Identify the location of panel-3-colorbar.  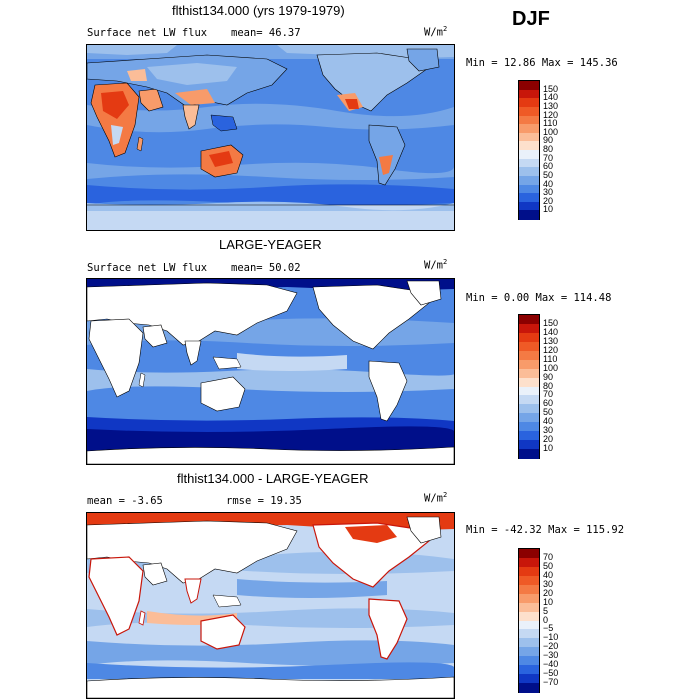
(529, 620).